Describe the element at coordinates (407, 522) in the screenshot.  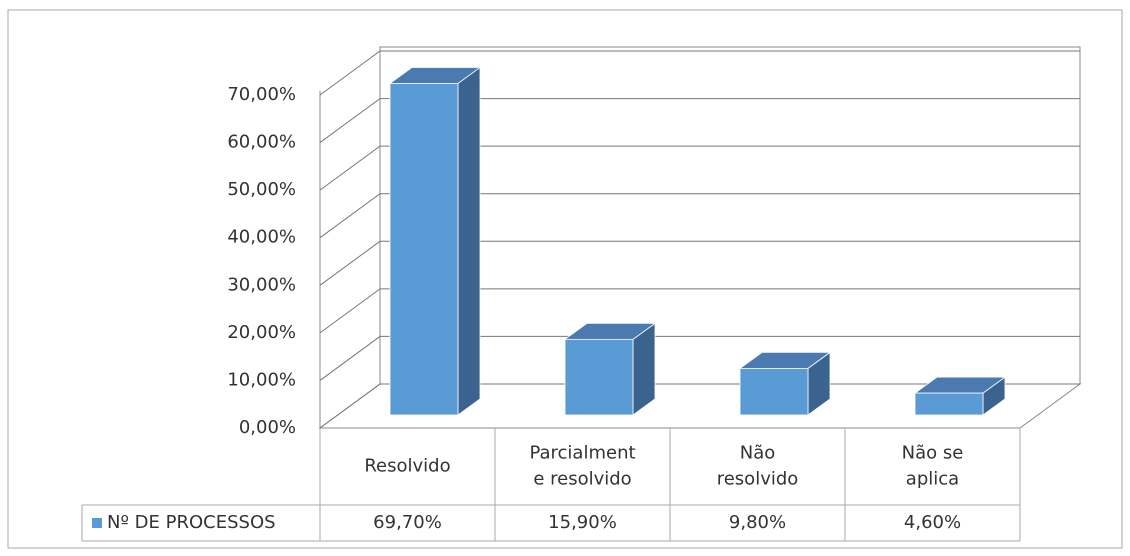
I see `data-table-value: 69,70%` at that location.